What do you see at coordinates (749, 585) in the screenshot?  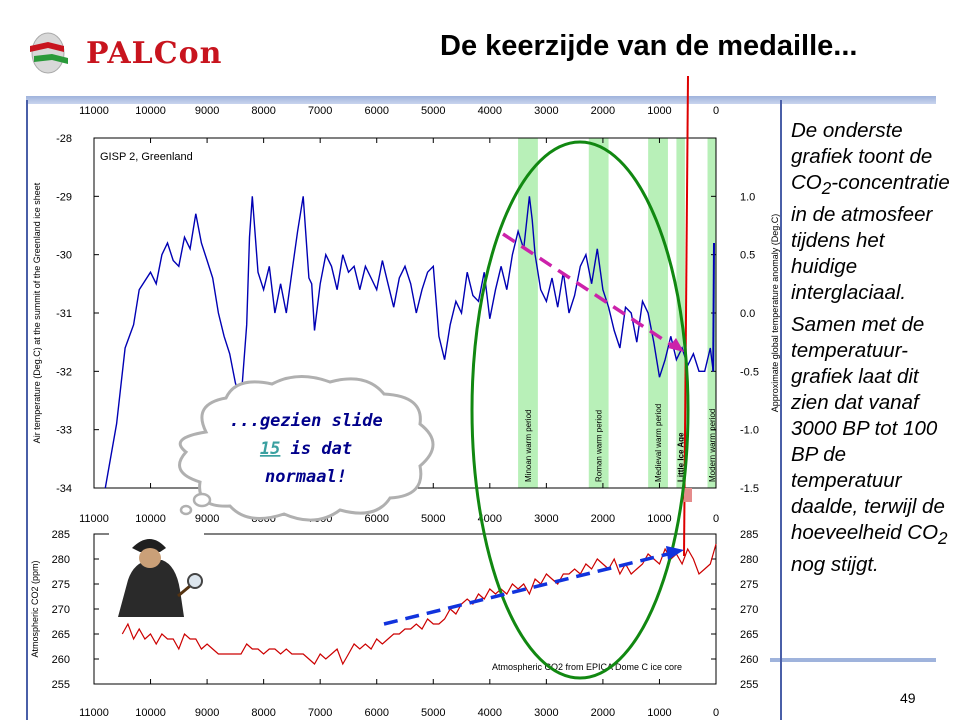 I see `y2-tick-label: 275` at bounding box center [749, 585].